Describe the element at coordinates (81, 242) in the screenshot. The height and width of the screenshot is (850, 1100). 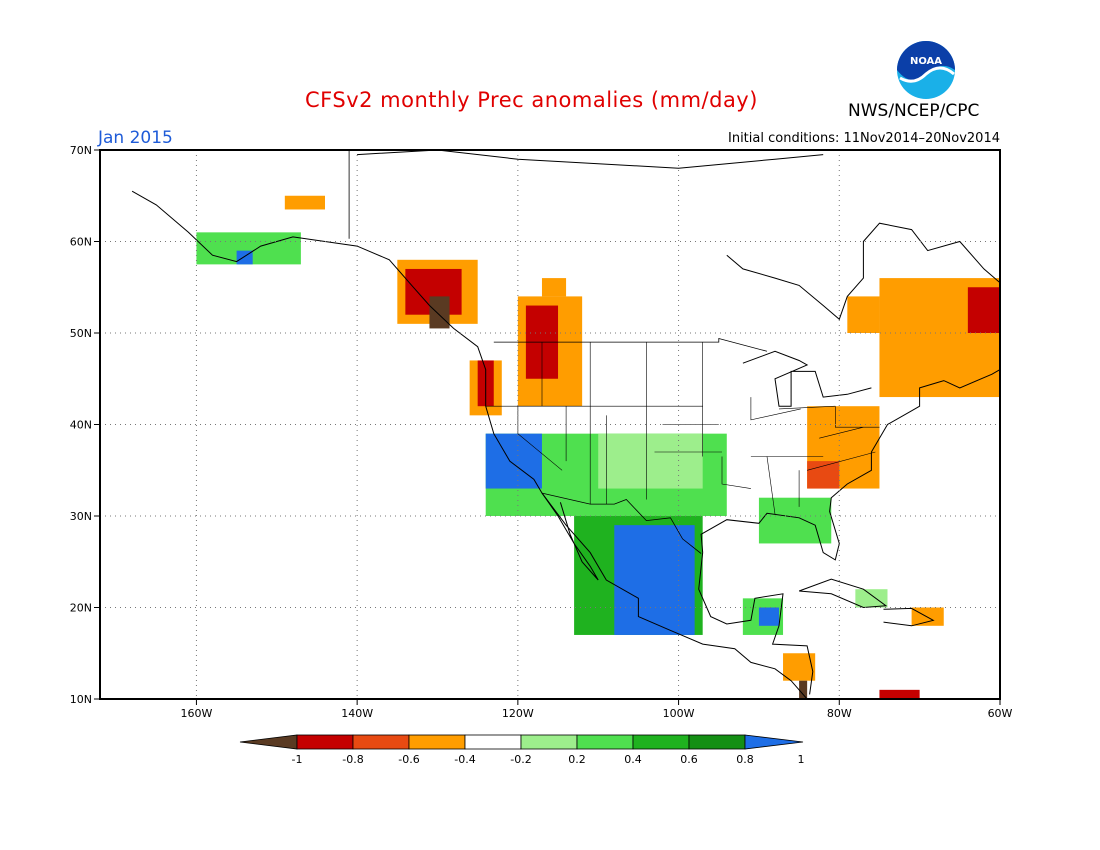
I see `lat-tick-label: 60N` at that location.